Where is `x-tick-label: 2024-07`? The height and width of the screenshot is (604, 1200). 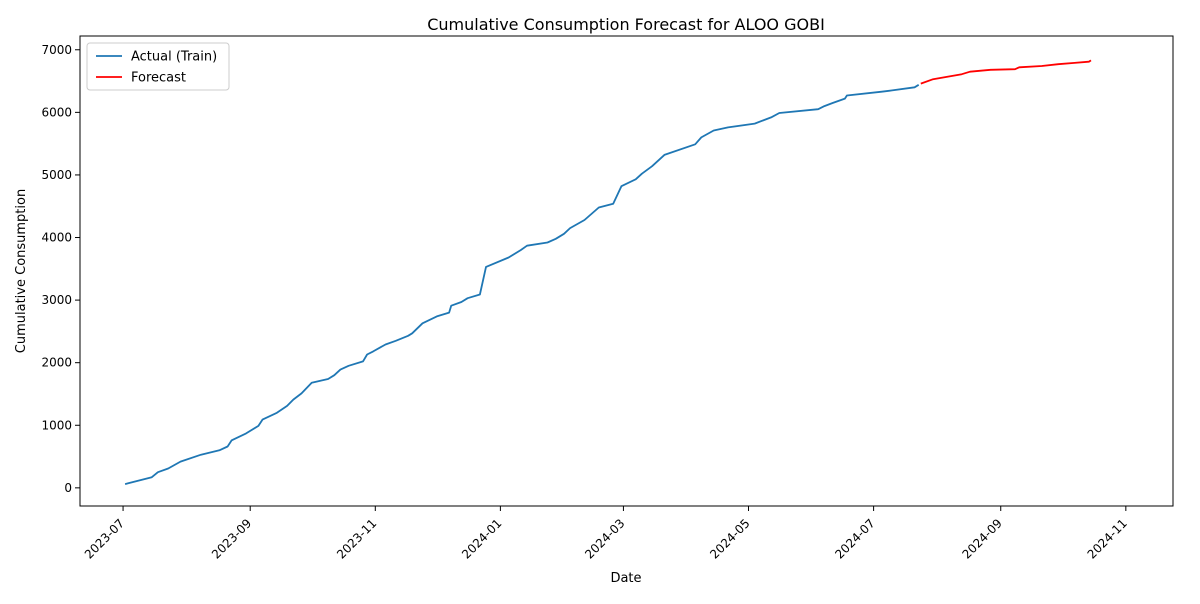
x-tick-label: 2024-07 is located at coordinates (854, 538).